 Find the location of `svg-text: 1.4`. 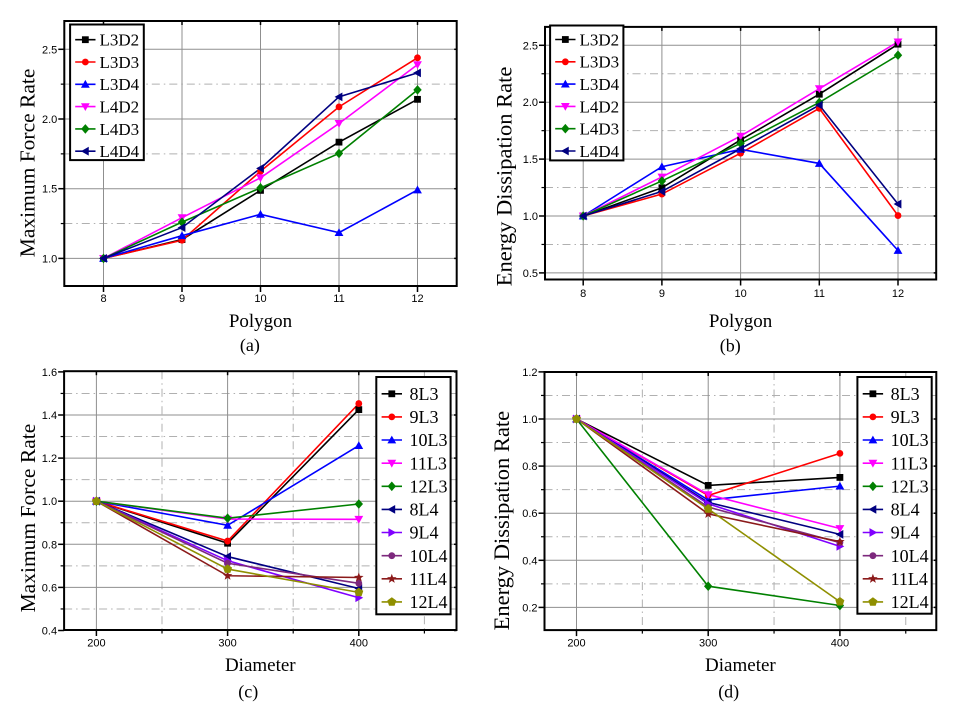

svg-text: 1.4 is located at coordinates (49, 416).